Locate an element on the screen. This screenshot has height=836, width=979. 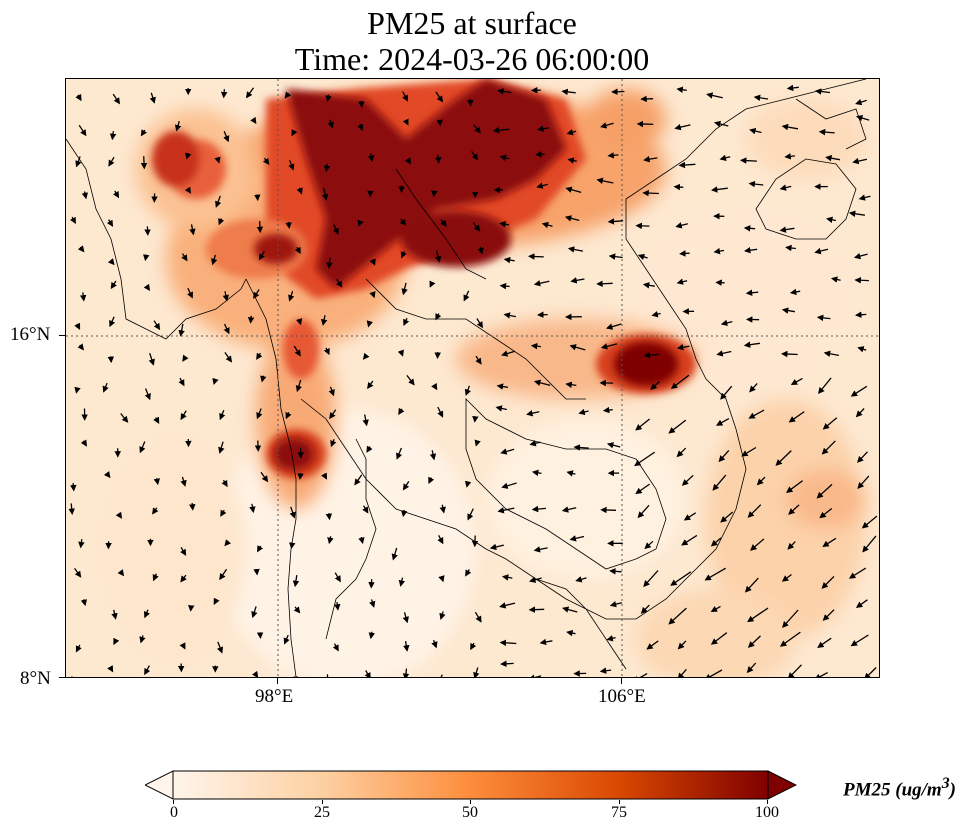
cb-tick-50: 50 is located at coordinates (470, 812).